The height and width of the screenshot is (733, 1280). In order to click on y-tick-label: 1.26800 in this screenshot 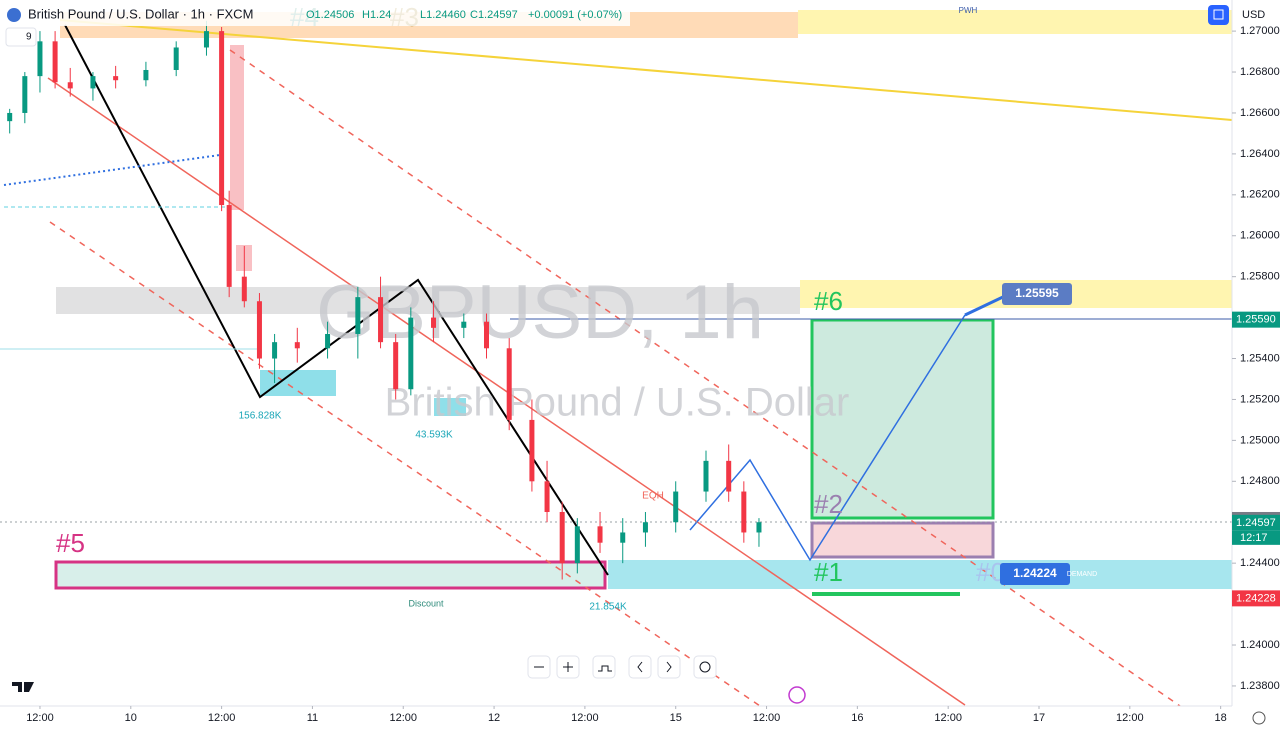, I will do `click(1260, 72)`.